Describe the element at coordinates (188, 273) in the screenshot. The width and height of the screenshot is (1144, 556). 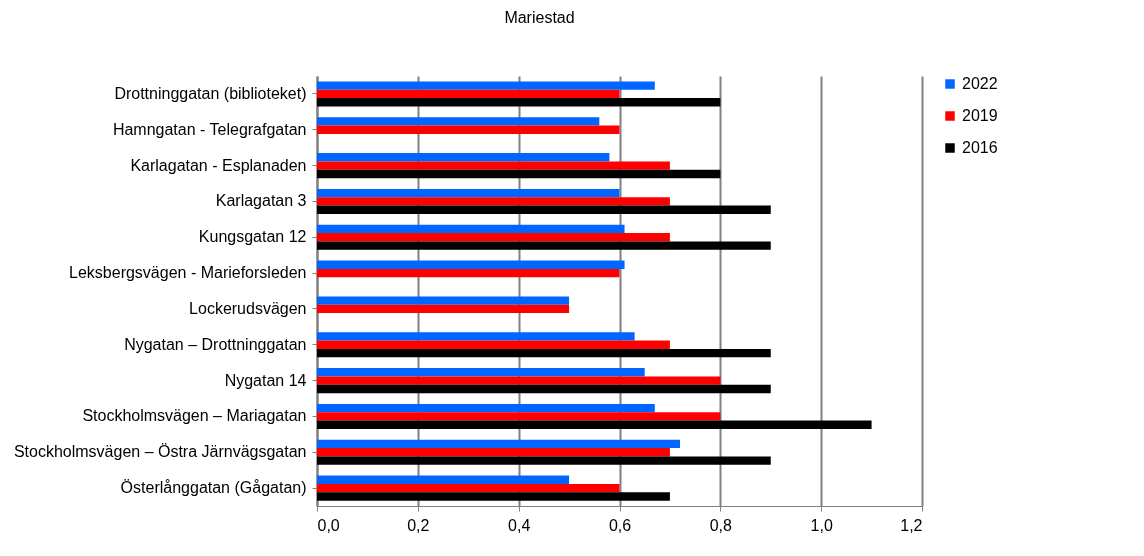
I see `y-tick-label: Leksbergsvägen - Marieforsleden` at that location.